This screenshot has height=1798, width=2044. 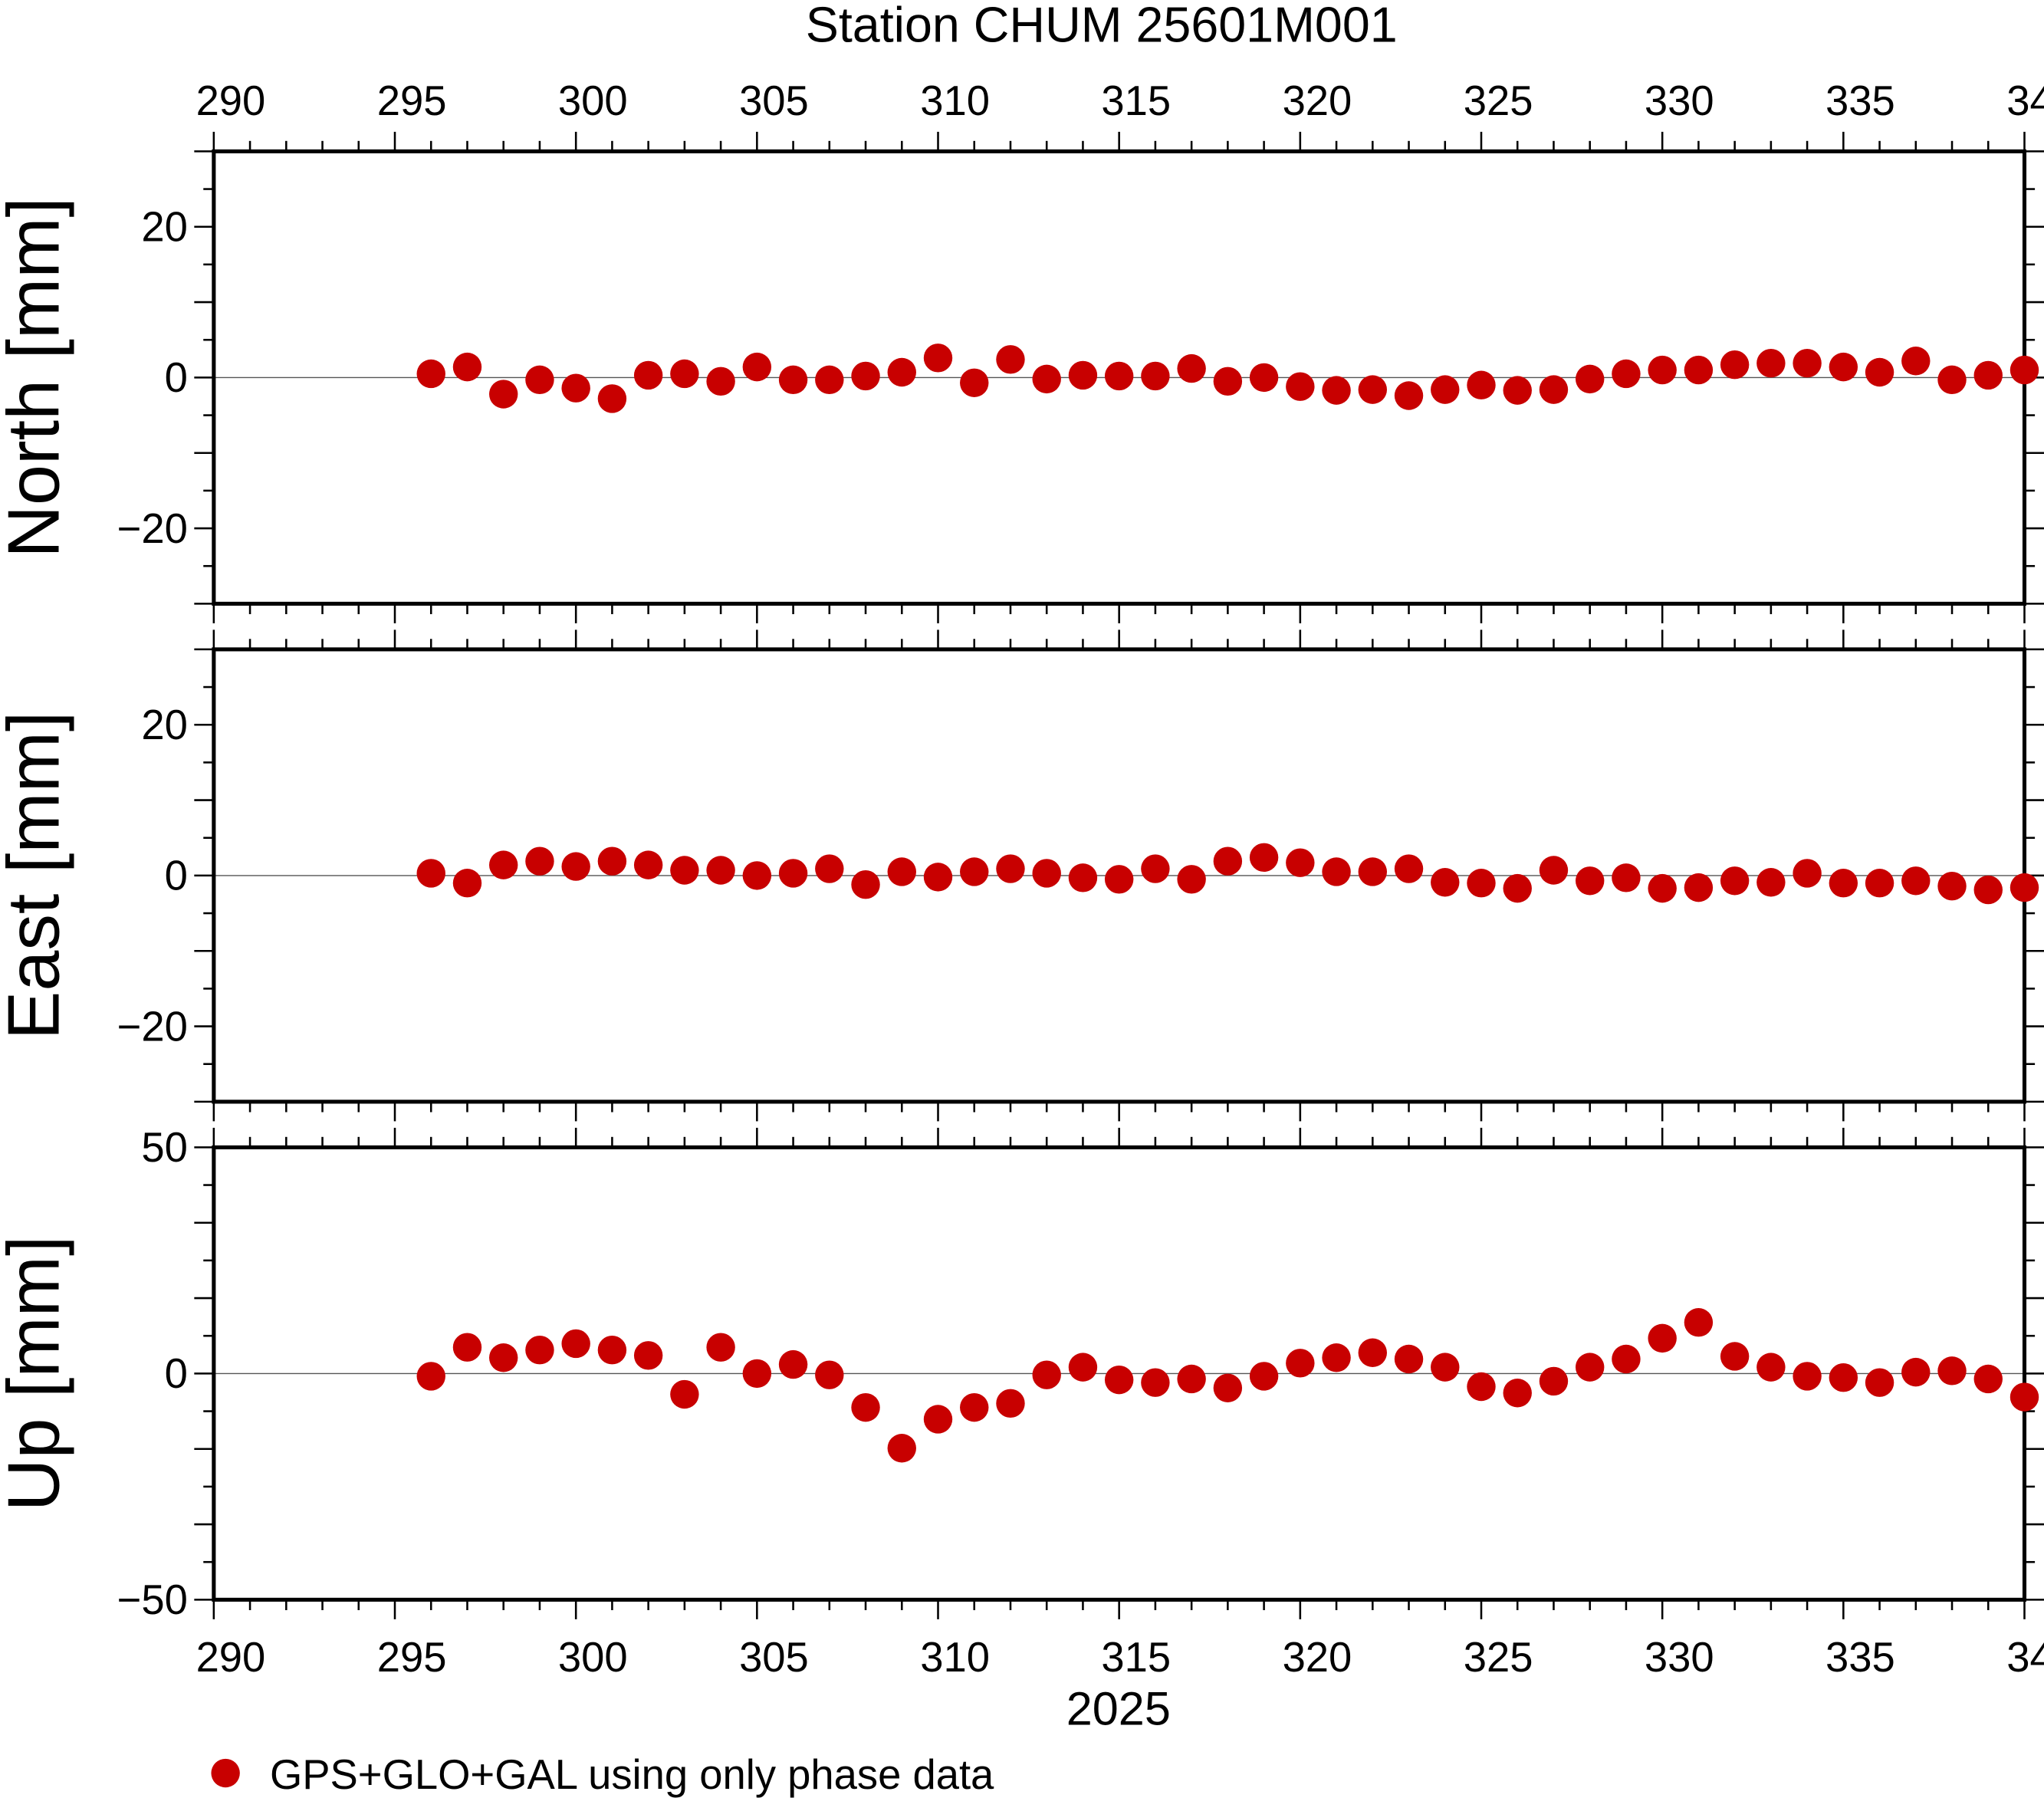 I want to click on x-tick-label-top: 330, so click(x=1680, y=100).